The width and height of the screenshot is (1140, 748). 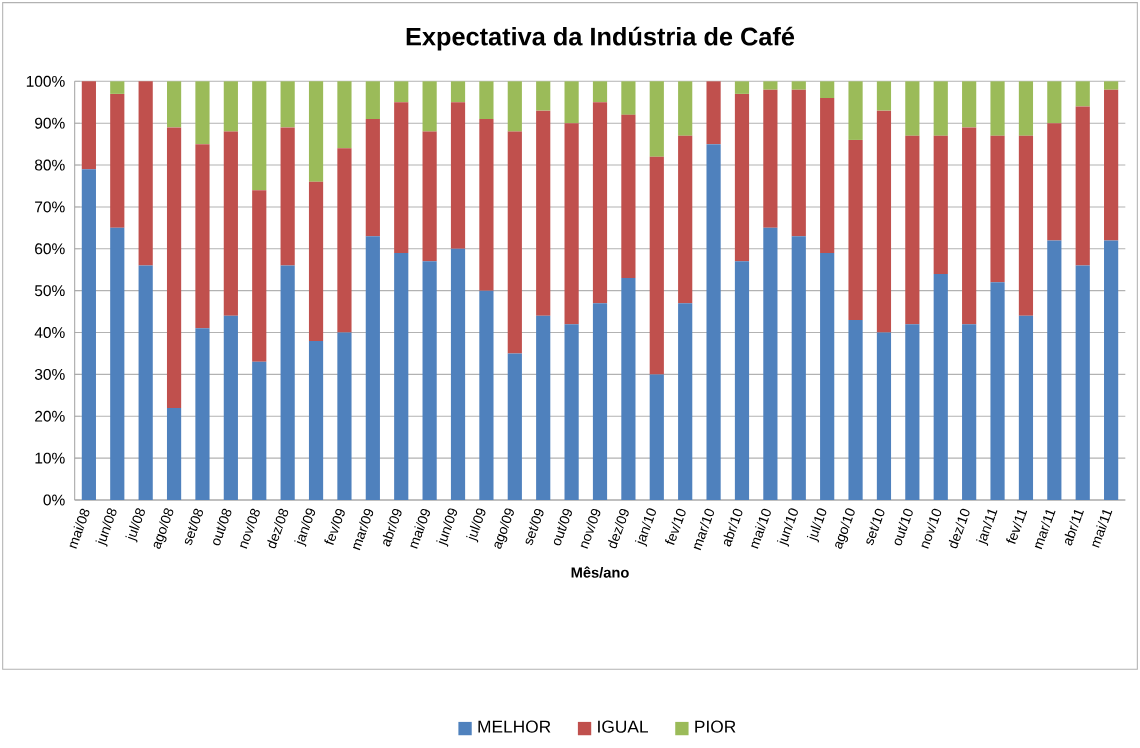 What do you see at coordinates (715, 727) in the screenshot?
I see `legend-label: PIOR` at bounding box center [715, 727].